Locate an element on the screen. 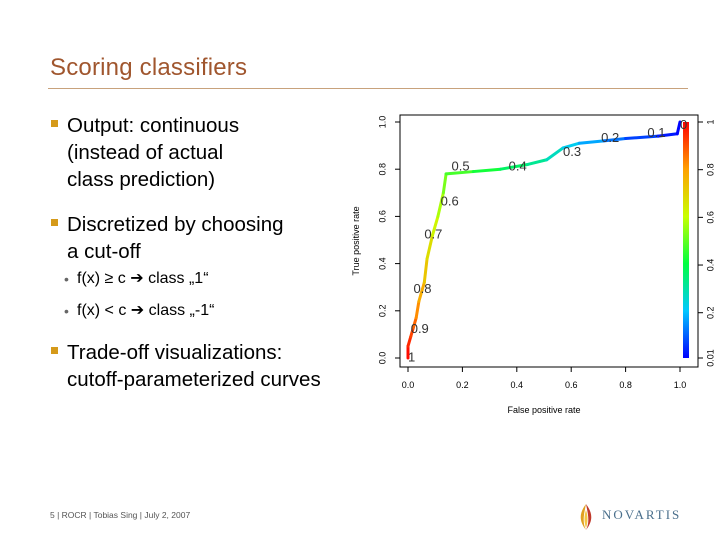  cutoff-label: 0.9 is located at coordinates (420, 328).